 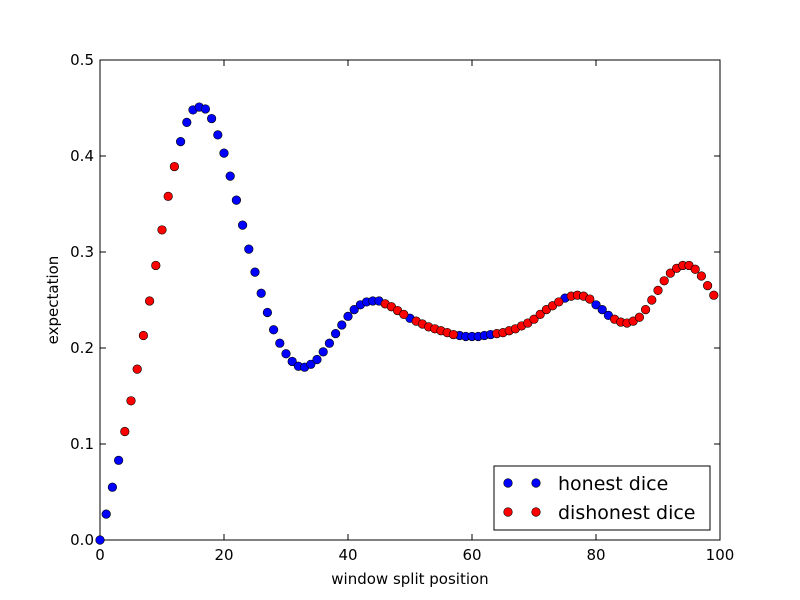 I want to click on legend-box, so click(x=602, y=498).